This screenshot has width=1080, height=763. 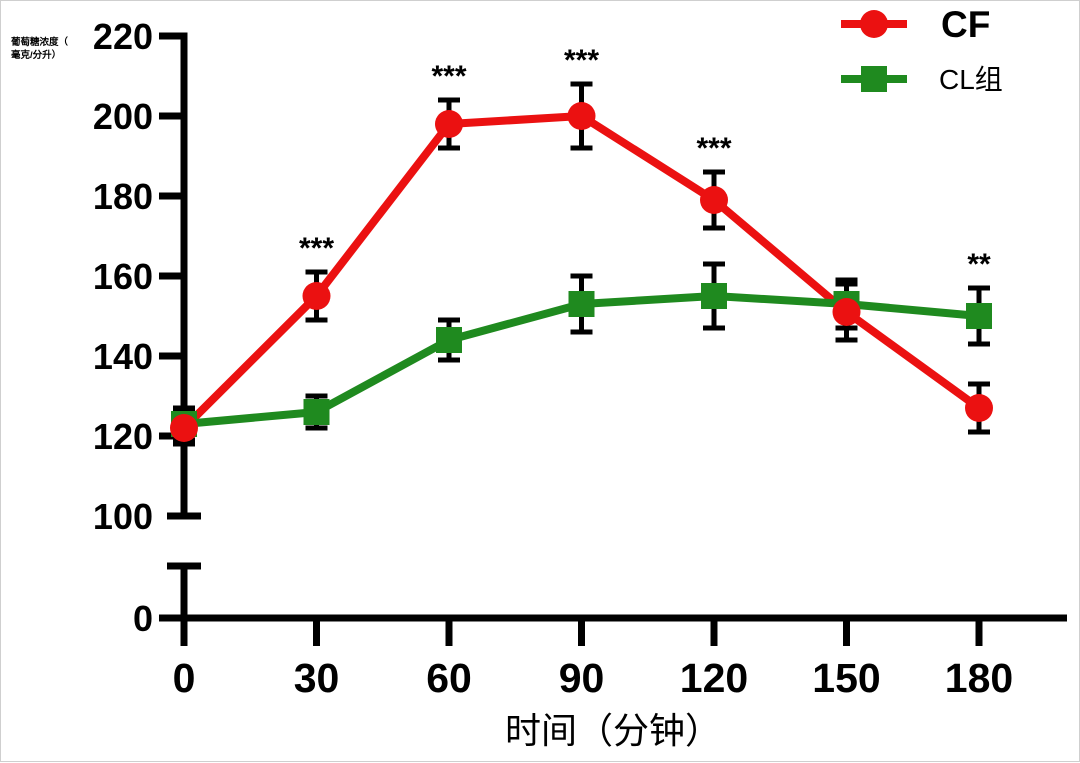 I want to click on x-tick-label: 90, so click(x=582, y=678).